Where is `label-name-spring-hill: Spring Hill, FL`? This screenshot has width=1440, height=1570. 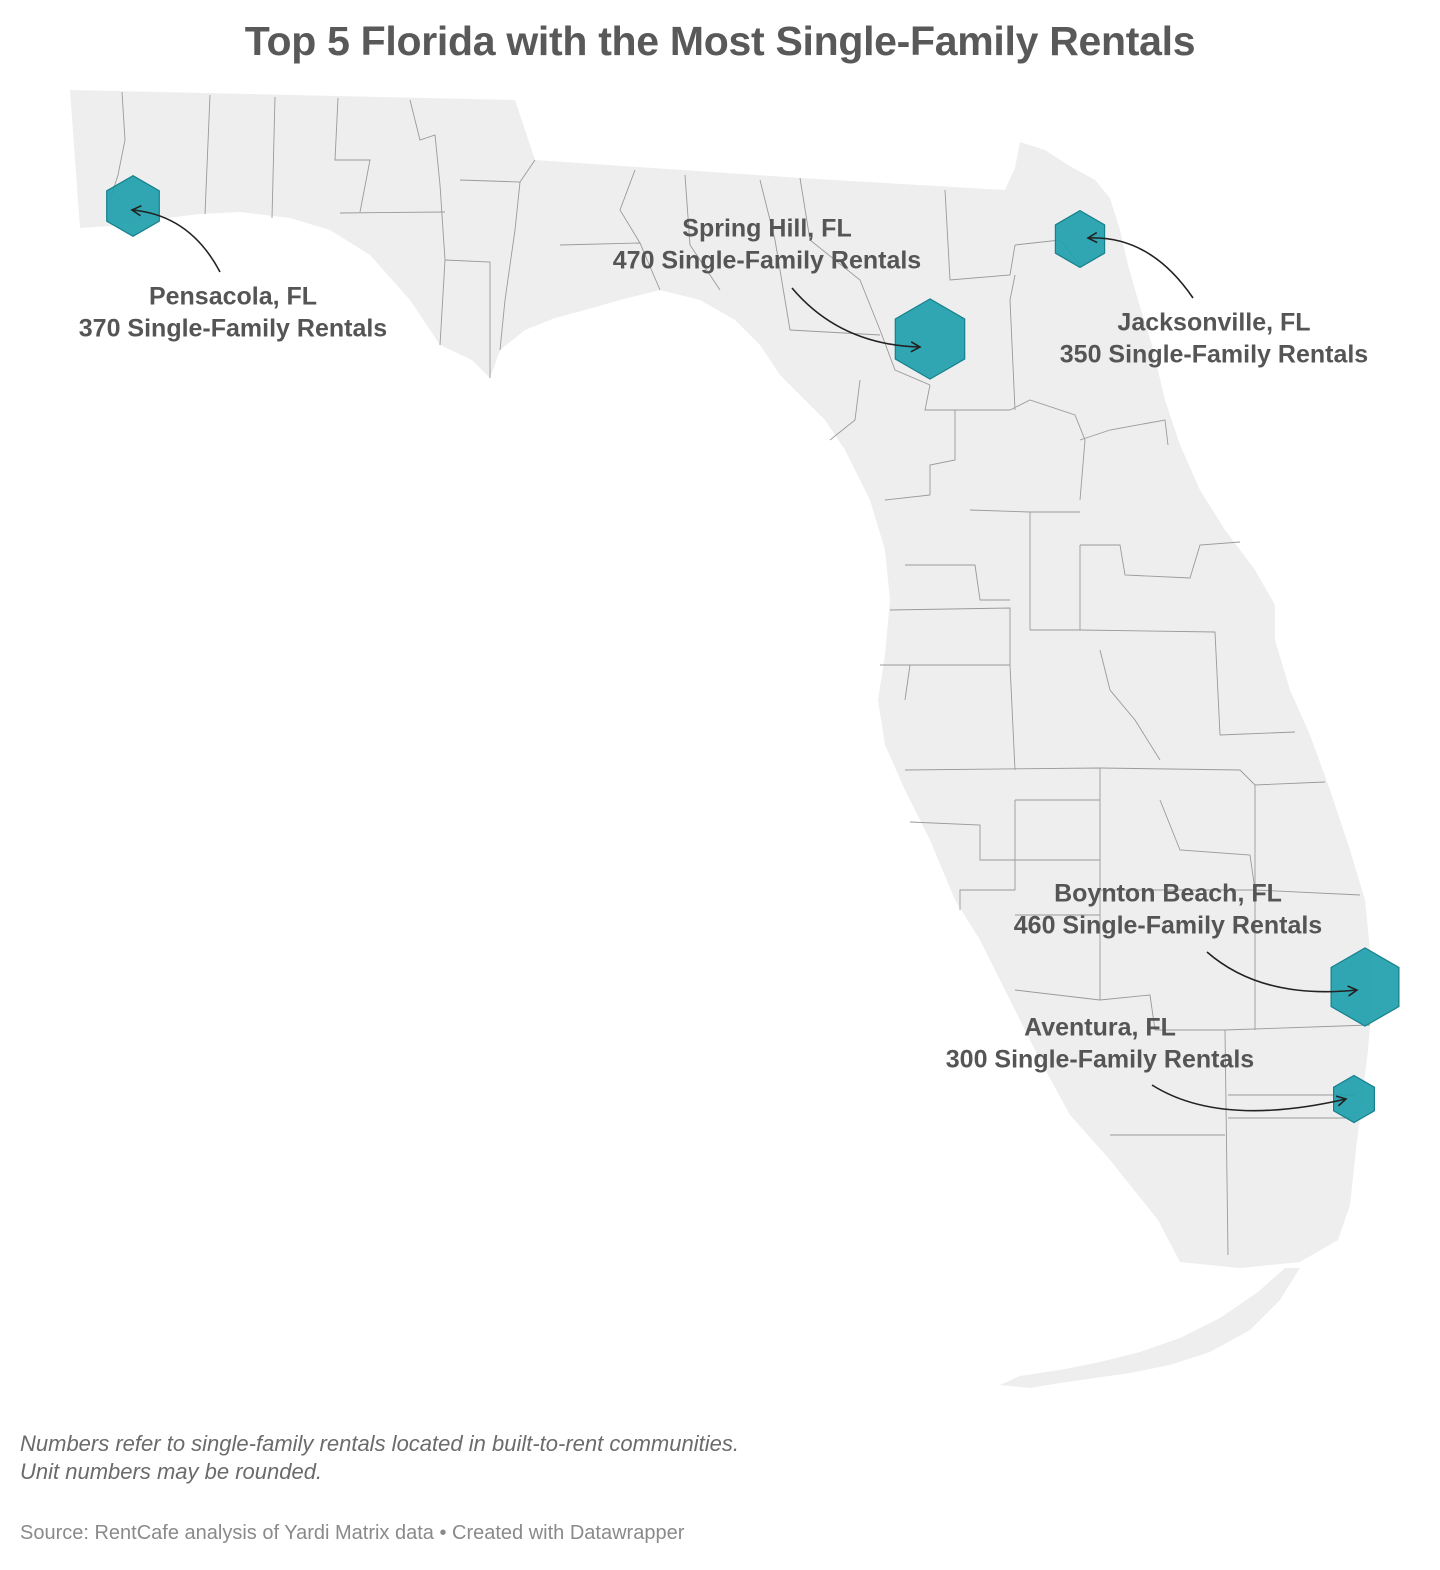
label-name-spring-hill: Spring Hill, FL is located at coordinates (766, 229).